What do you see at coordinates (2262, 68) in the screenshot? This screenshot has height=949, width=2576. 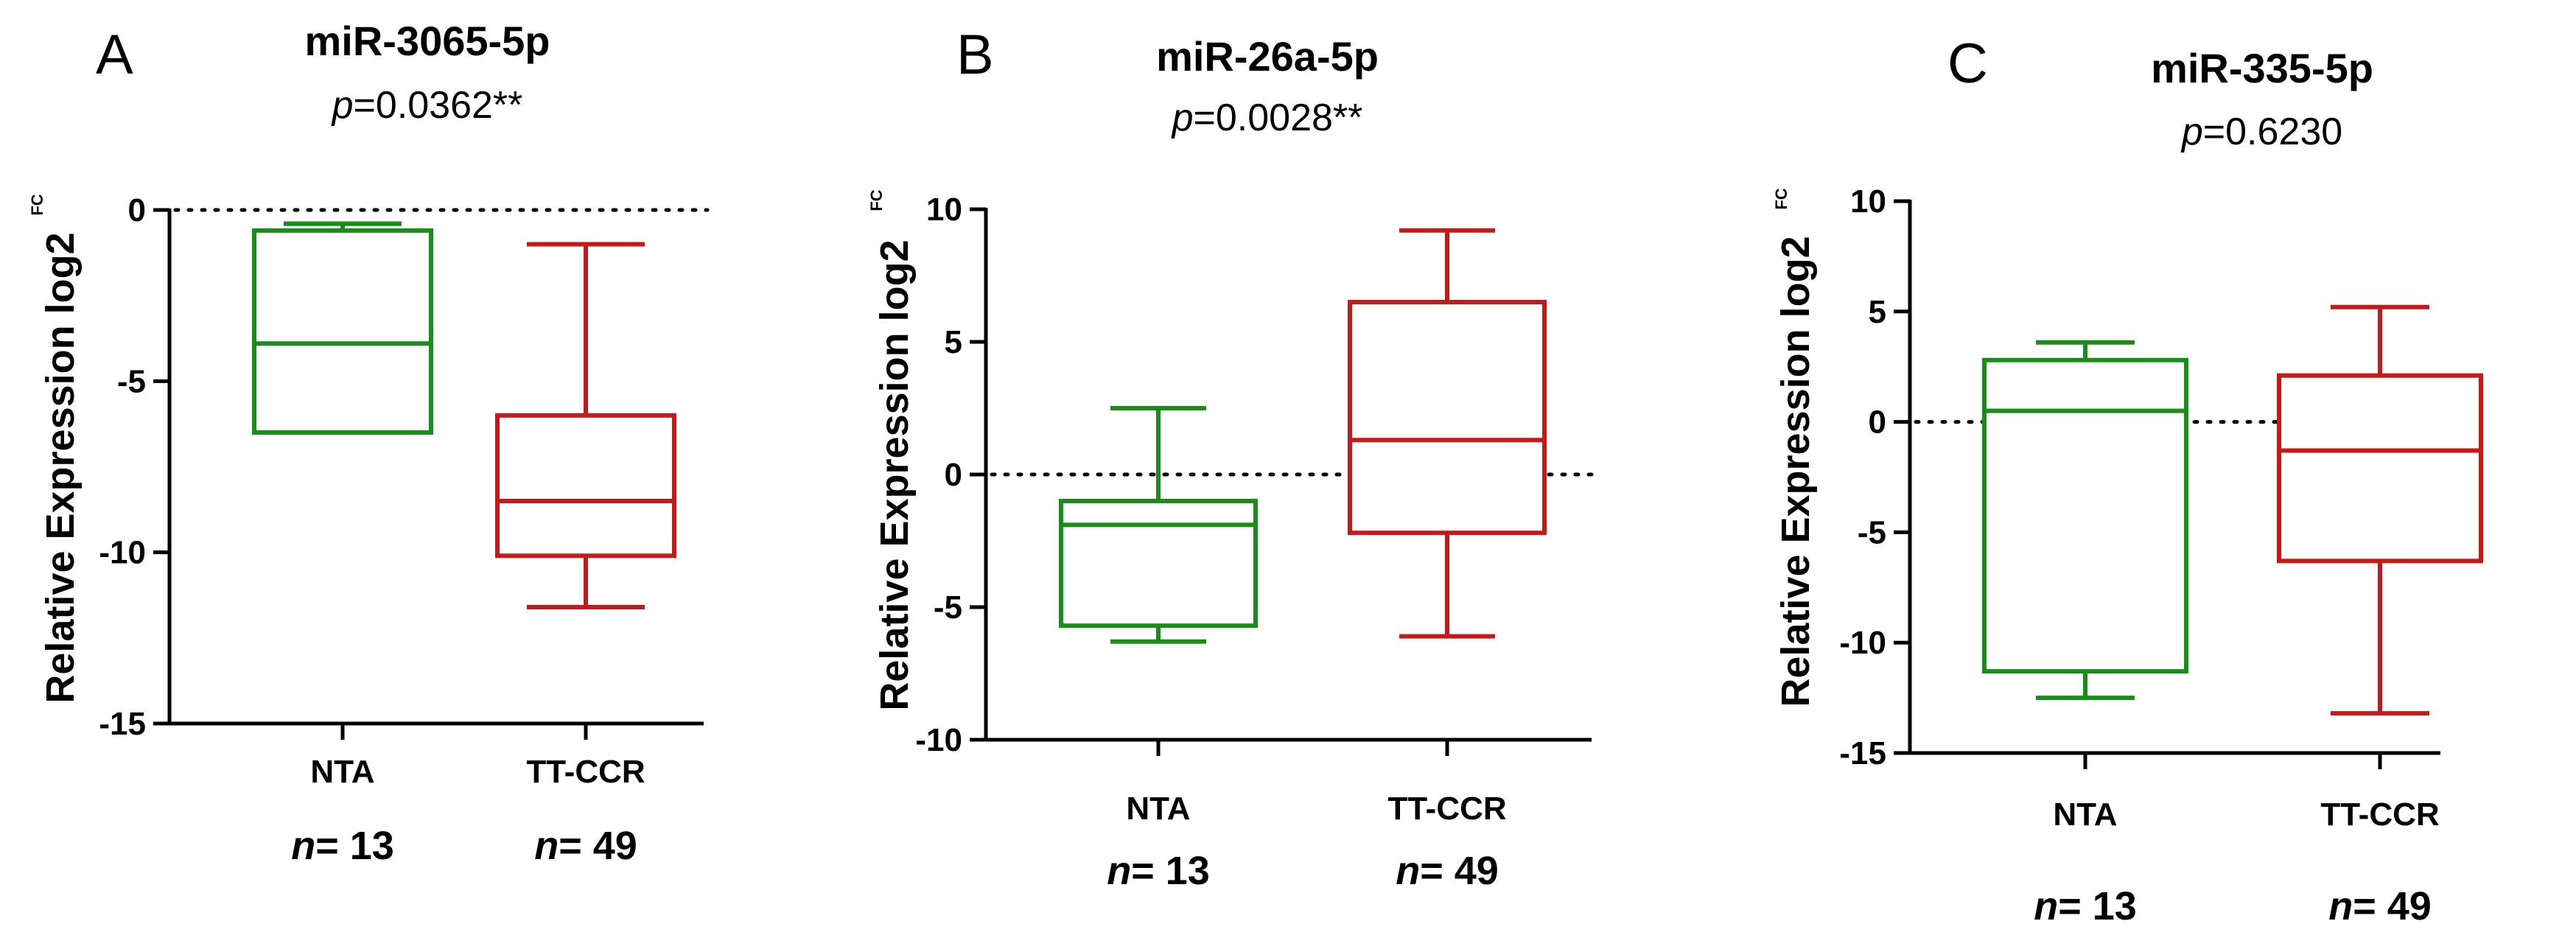 I see `chart-title: miR-335-5p` at bounding box center [2262, 68].